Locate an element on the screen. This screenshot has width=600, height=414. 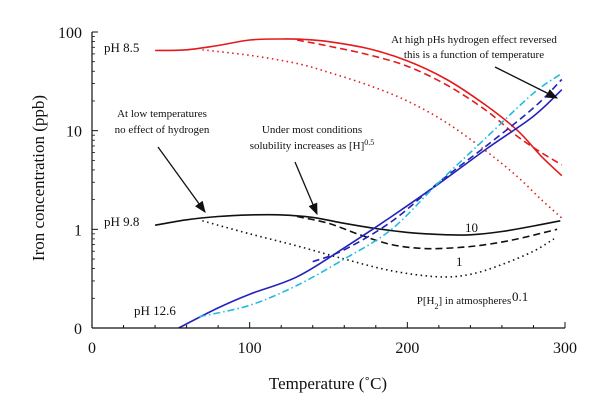
annotation-text: P[H2] in atmospheres is located at coordinates (464, 303).